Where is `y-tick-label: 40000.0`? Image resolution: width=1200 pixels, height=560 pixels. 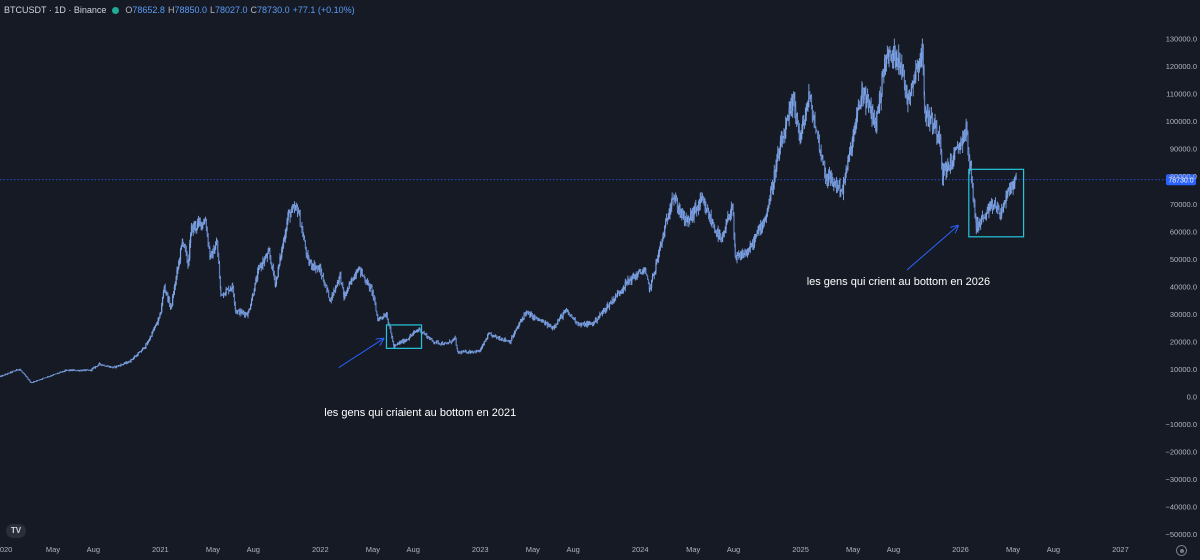 y-tick-label: 40000.0 is located at coordinates (1183, 286).